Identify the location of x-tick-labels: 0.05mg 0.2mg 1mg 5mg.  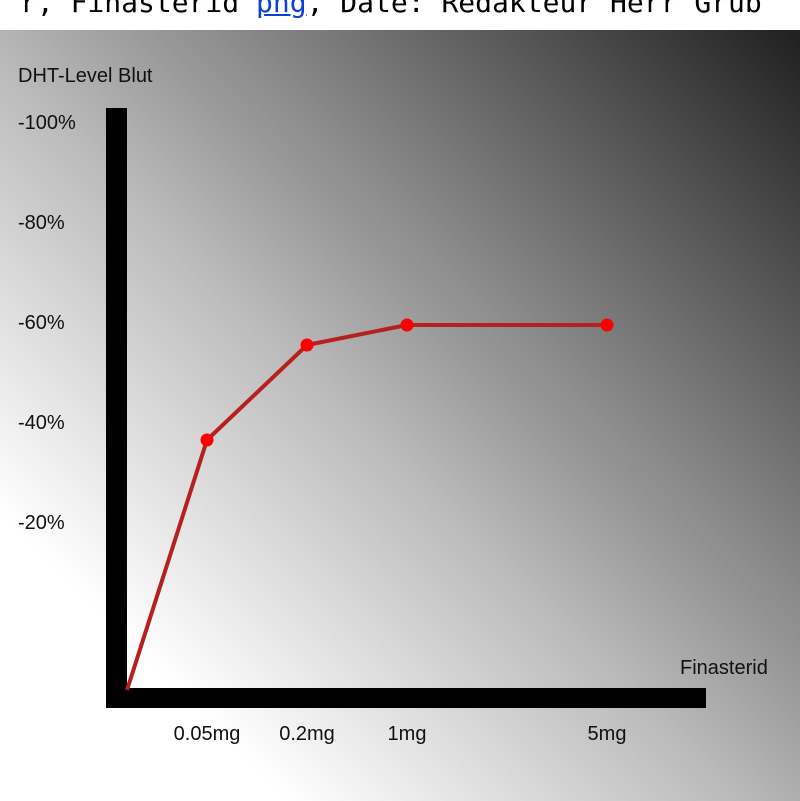
(400, 734).